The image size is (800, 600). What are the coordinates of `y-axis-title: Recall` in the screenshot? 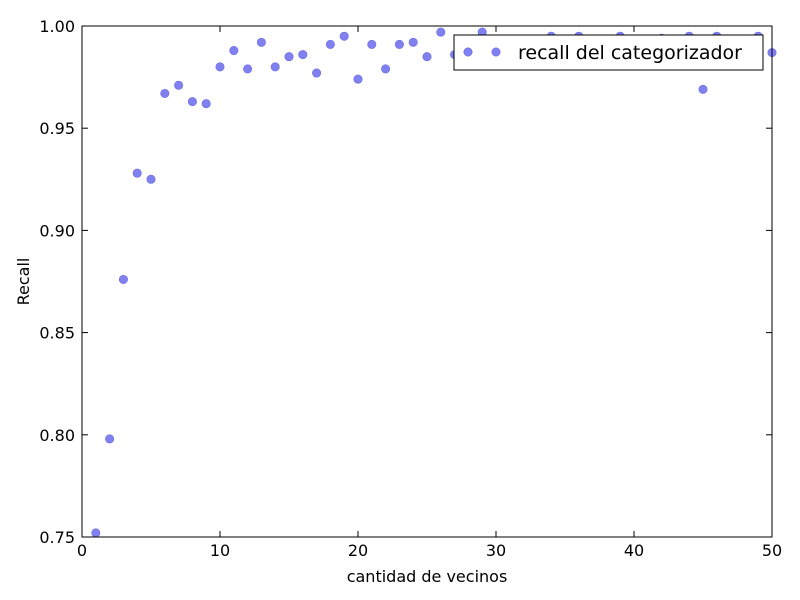 It's located at (23, 282).